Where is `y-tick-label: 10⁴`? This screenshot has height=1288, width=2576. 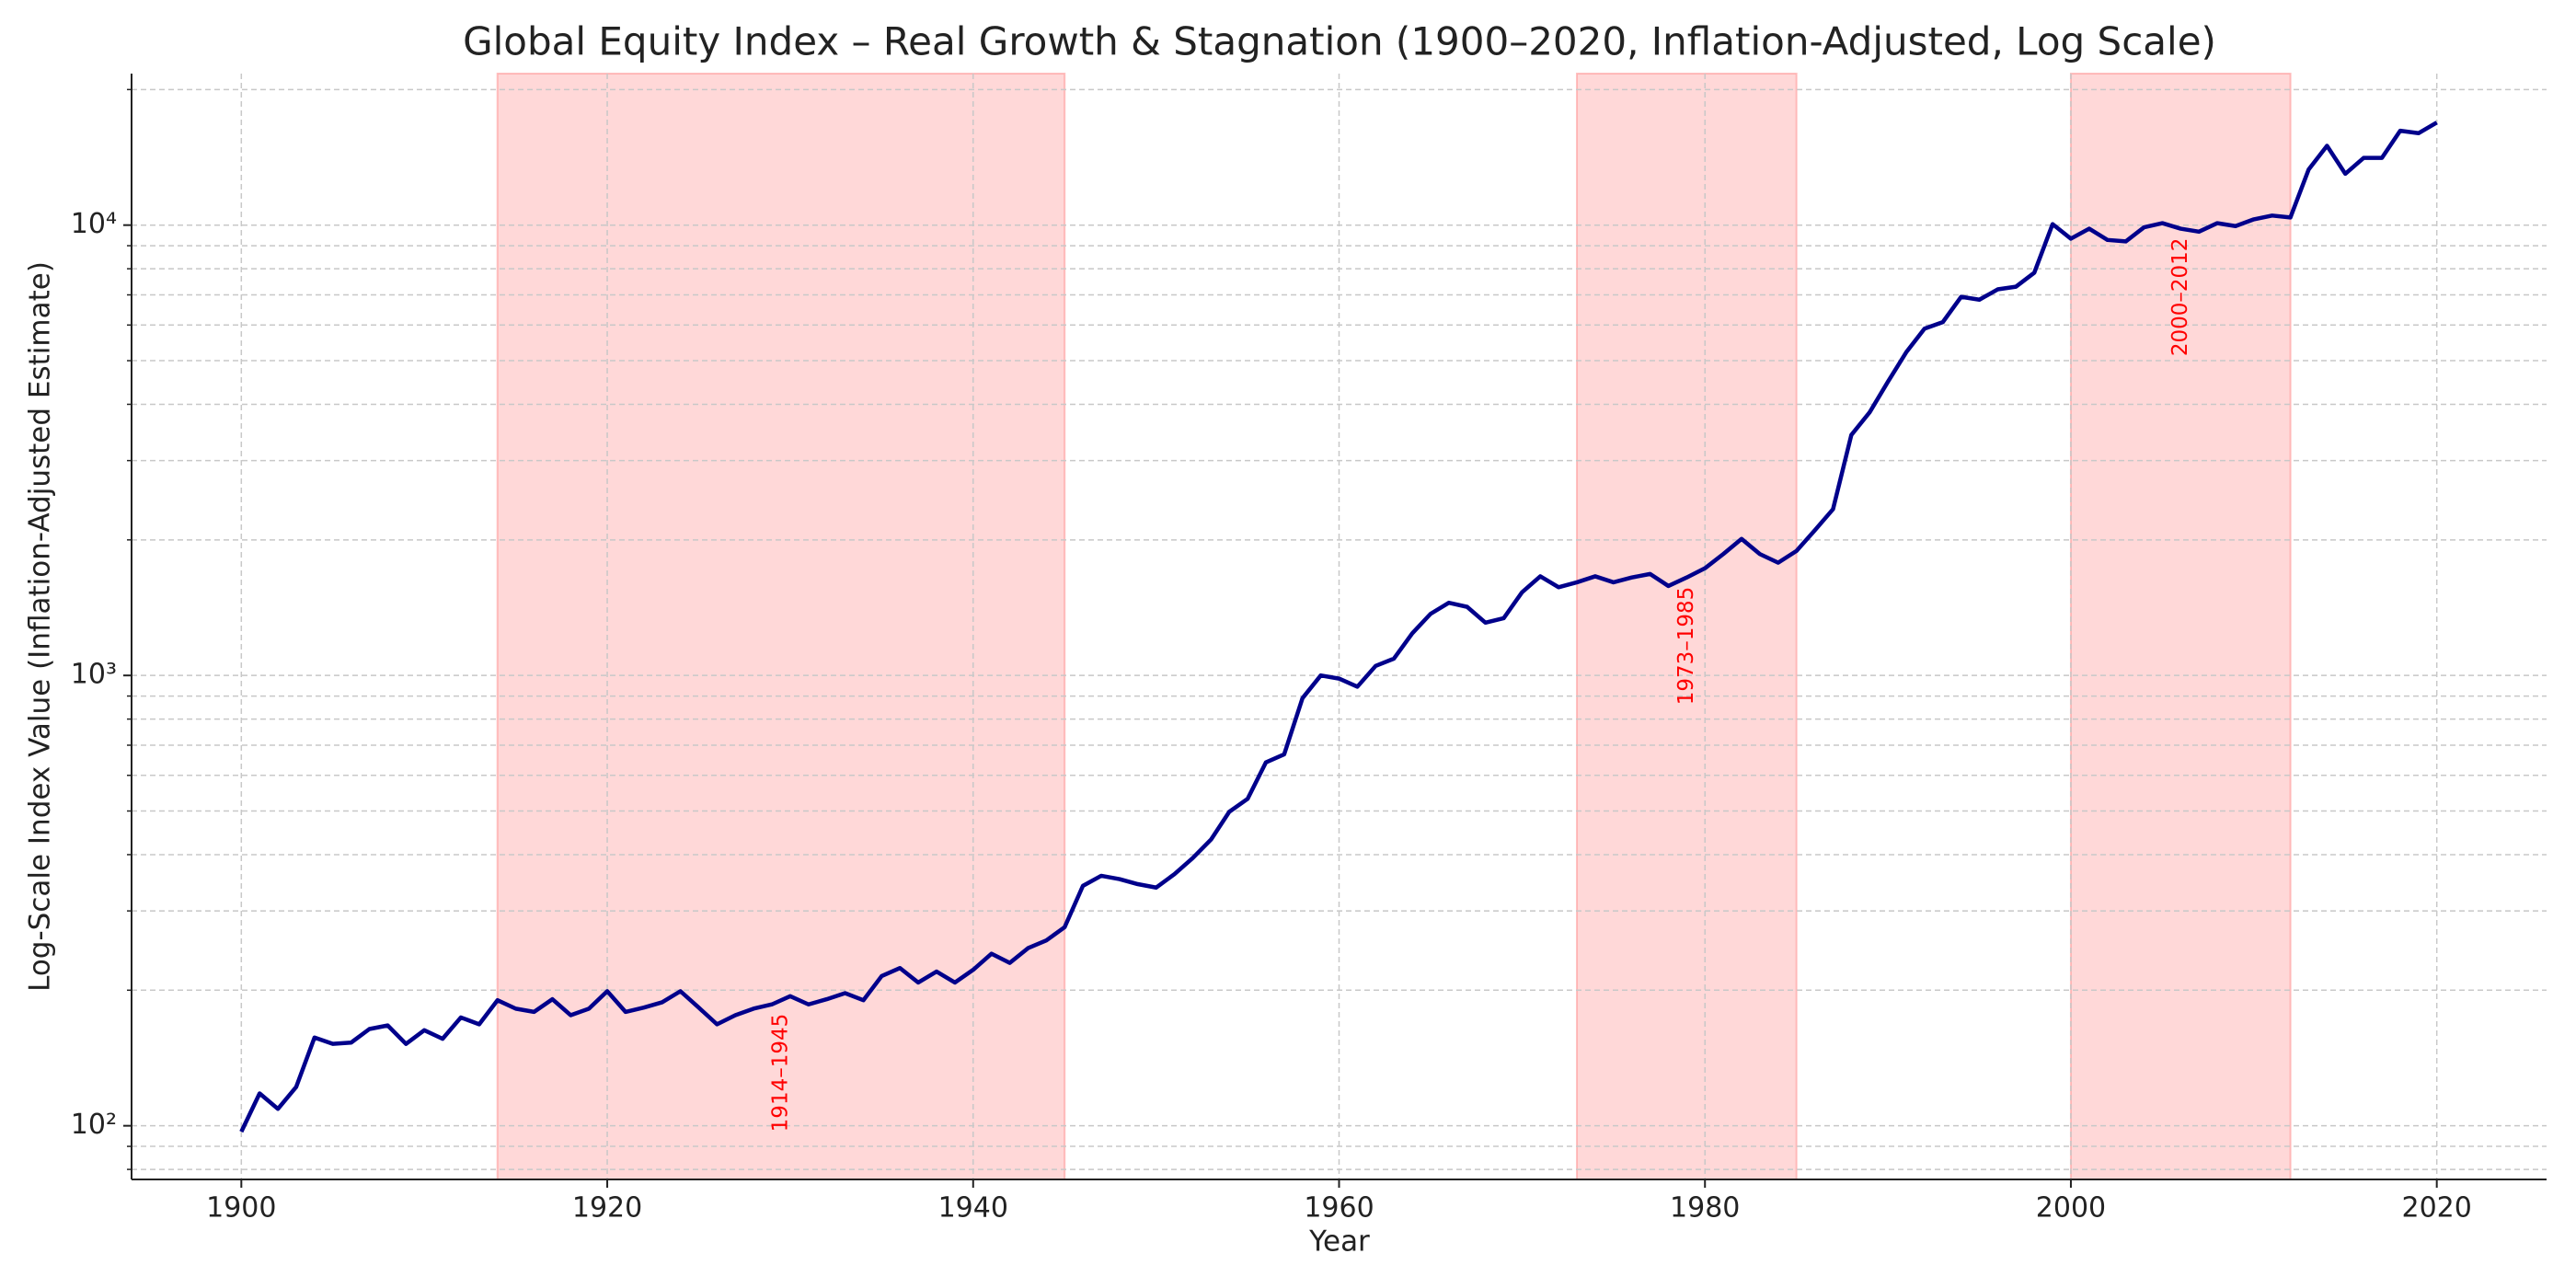
y-tick-label: 10⁴ is located at coordinates (94, 224).